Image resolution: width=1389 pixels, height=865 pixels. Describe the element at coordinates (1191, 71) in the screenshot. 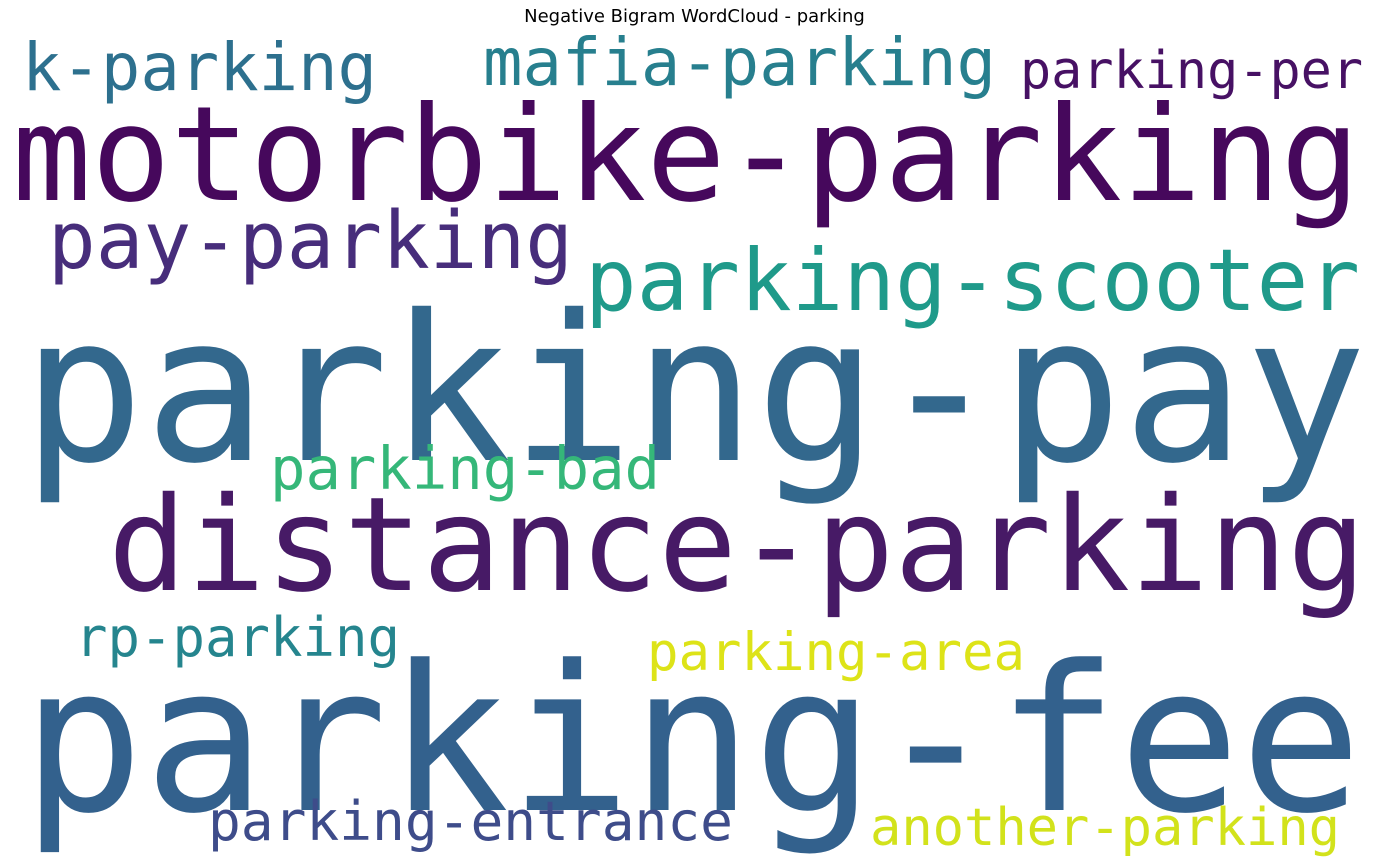

I see `word-parking-per: parking-per` at that location.